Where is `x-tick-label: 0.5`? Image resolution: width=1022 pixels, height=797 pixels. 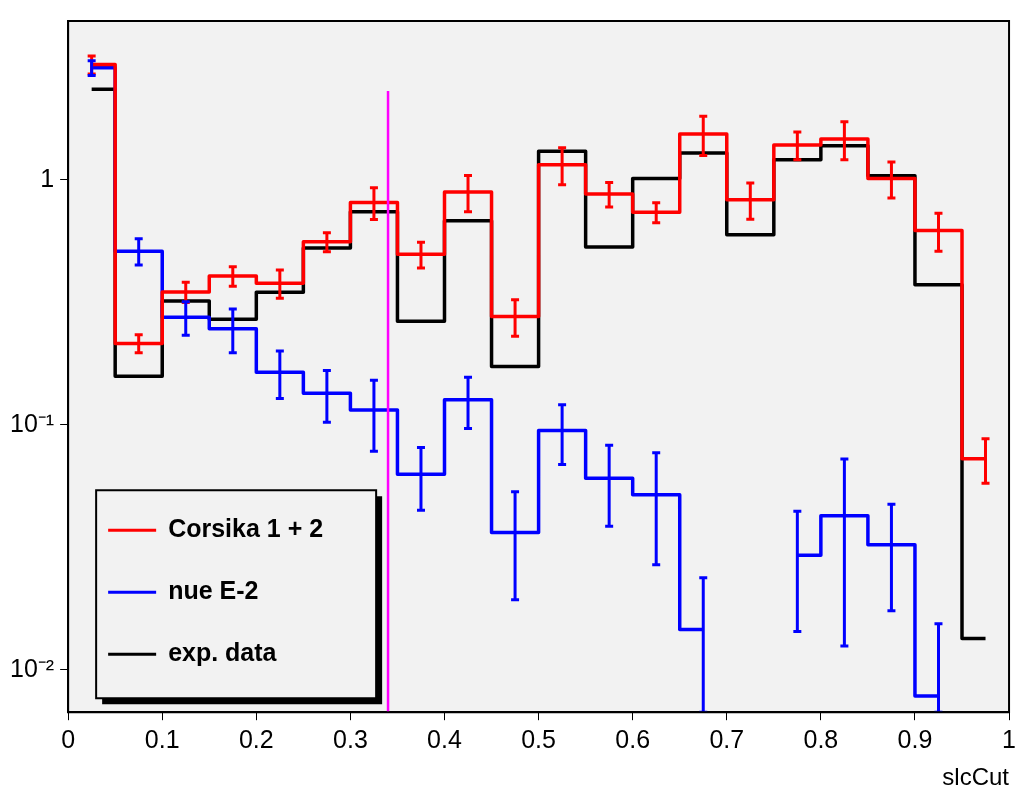 x-tick-label: 0.5 is located at coordinates (538, 739).